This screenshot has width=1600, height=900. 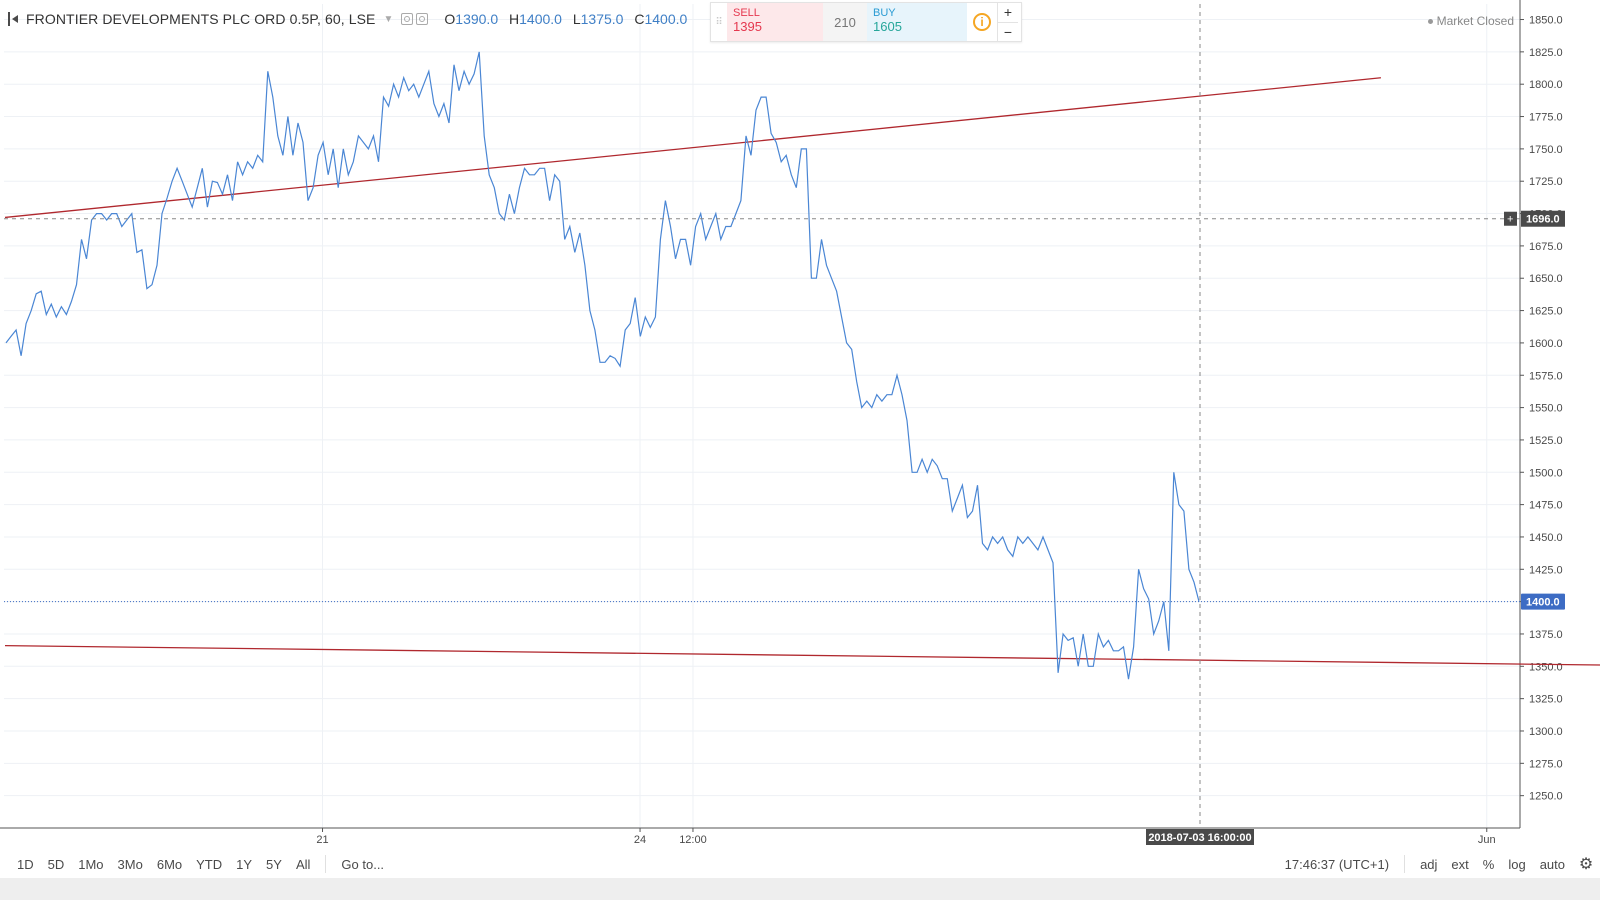 I want to click on crosshair-price-badge, so click(x=1543, y=218).